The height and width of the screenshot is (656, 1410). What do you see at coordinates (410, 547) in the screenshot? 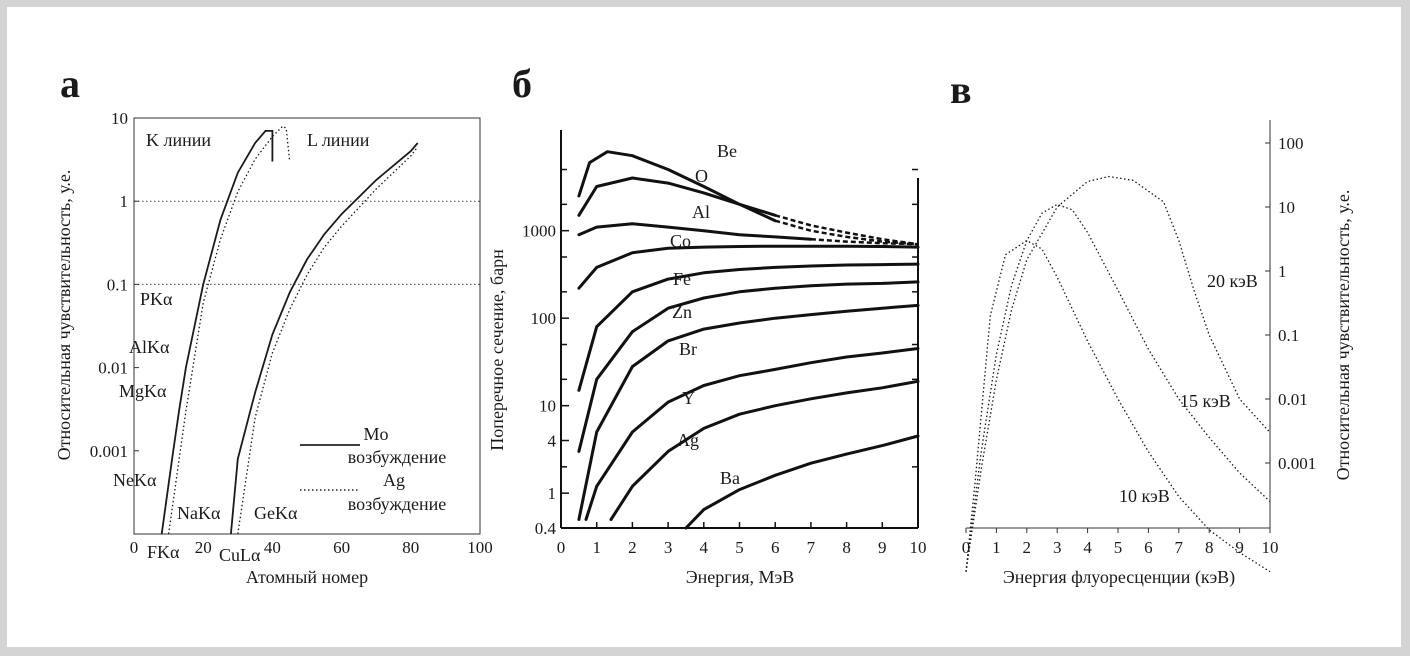
I see `panel-a-x-tick-label: 80` at bounding box center [410, 547].